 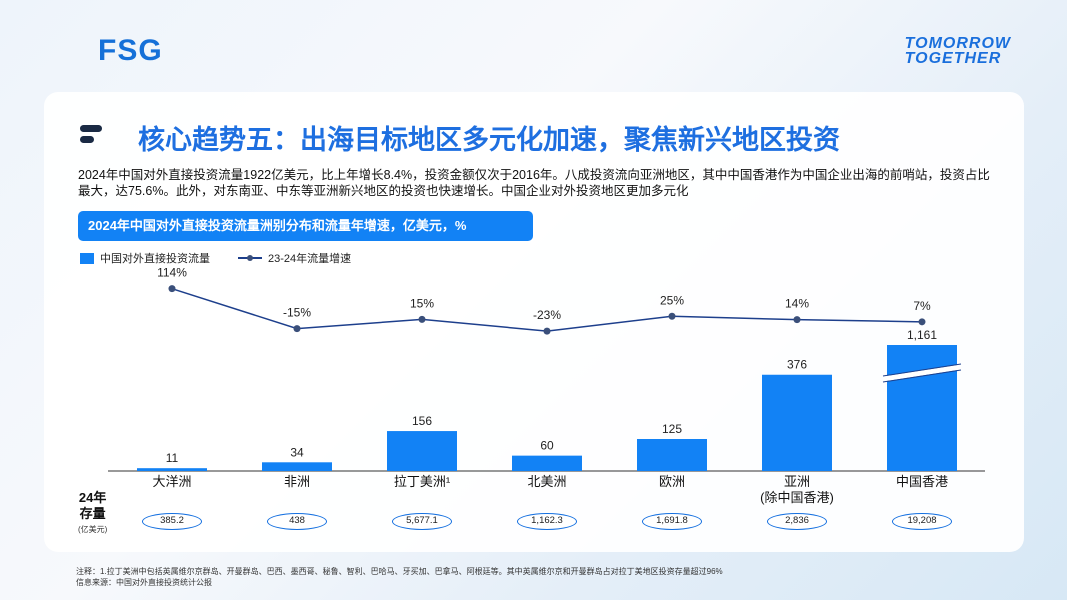 I want to click on stock-value: 1,691.8, so click(x=672, y=521).